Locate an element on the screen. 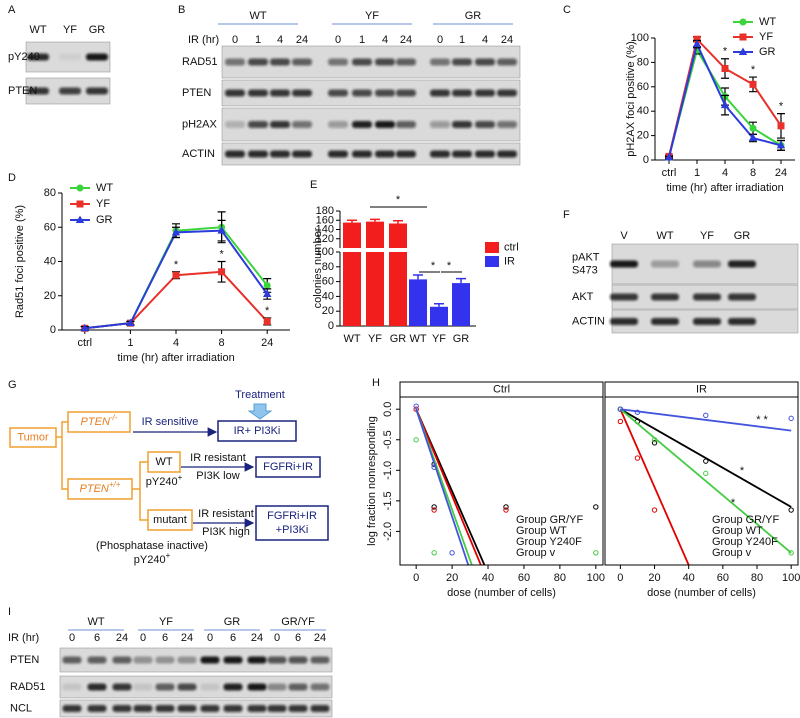  annotation: * * is located at coordinates (762, 420).